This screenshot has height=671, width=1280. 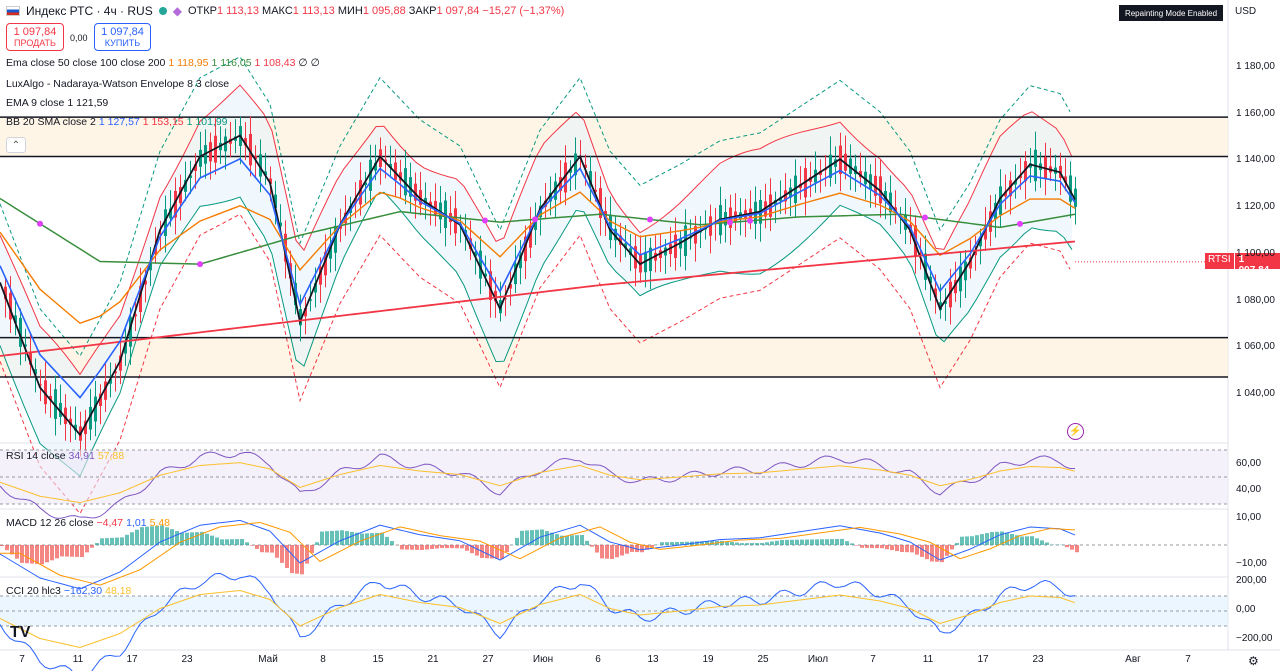 I want to click on indicator-value: 1 121,59, so click(x=88, y=103).